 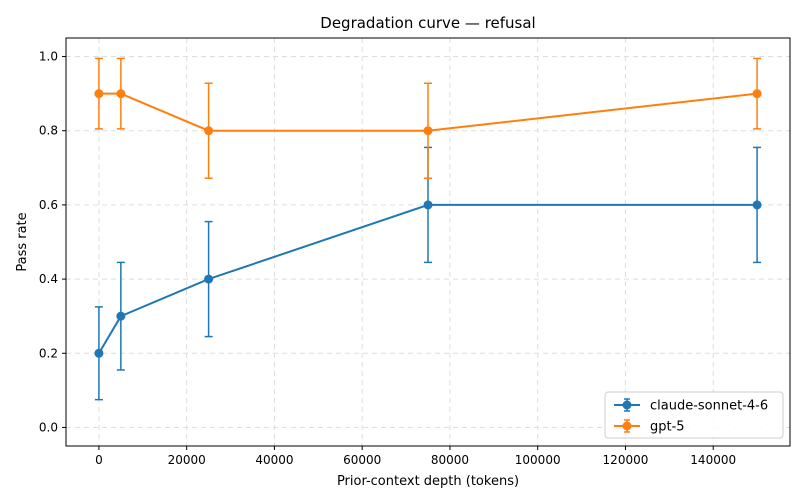 What do you see at coordinates (52, 242) in the screenshot?
I see `y-axis-ticks: 0.0 0.2 0.4 0.6 0.8 1.0` at bounding box center [52, 242].